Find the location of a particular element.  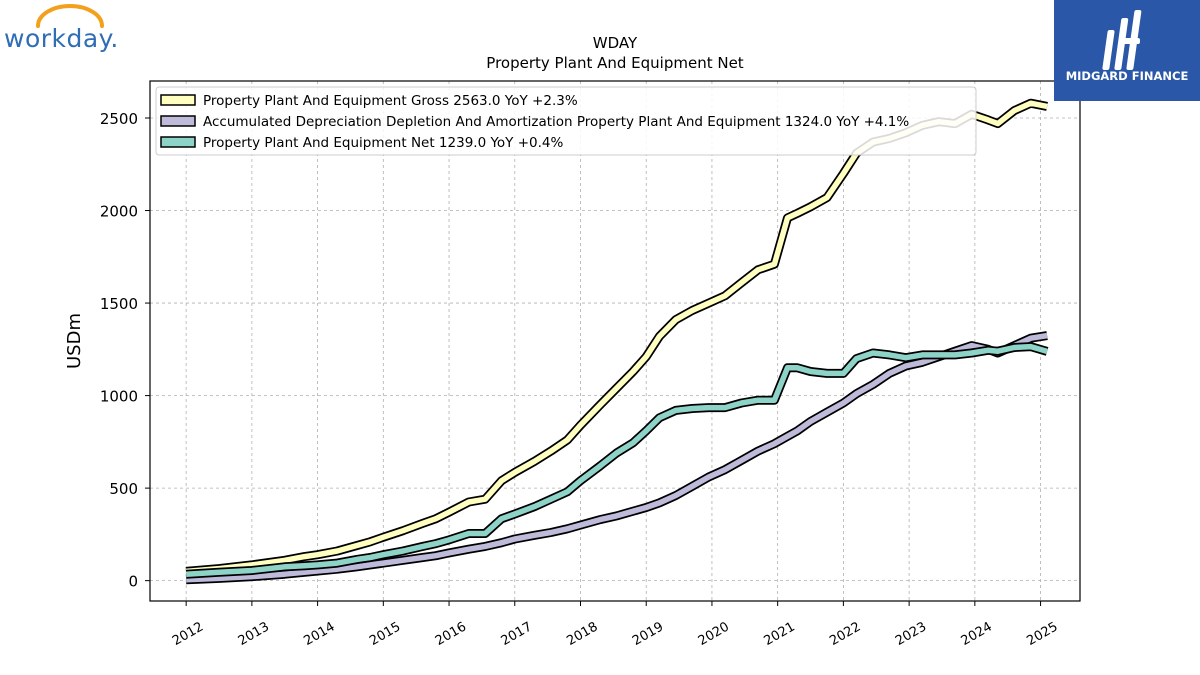

x-tick-label: 2014 is located at coordinates (319, 634).